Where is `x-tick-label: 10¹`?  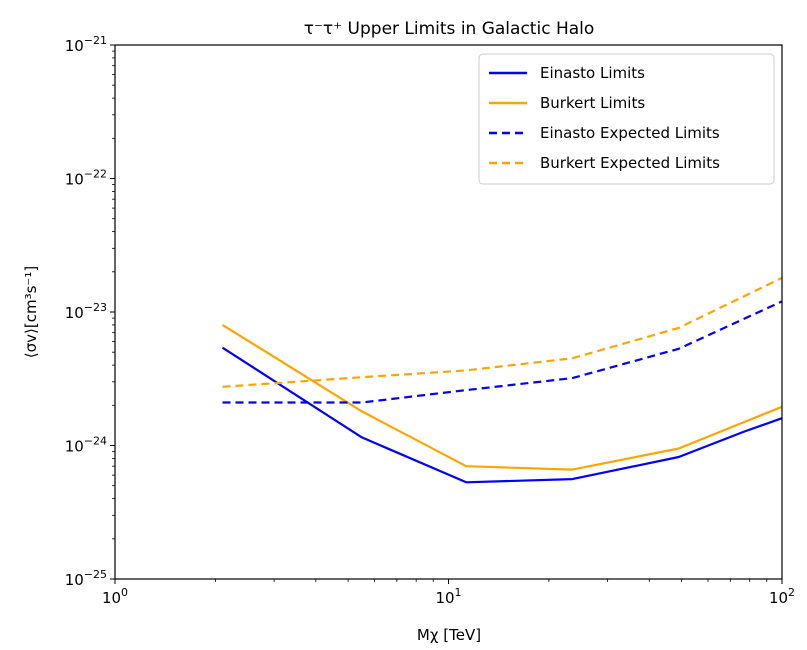 x-tick-label: 10¹ is located at coordinates (448, 596).